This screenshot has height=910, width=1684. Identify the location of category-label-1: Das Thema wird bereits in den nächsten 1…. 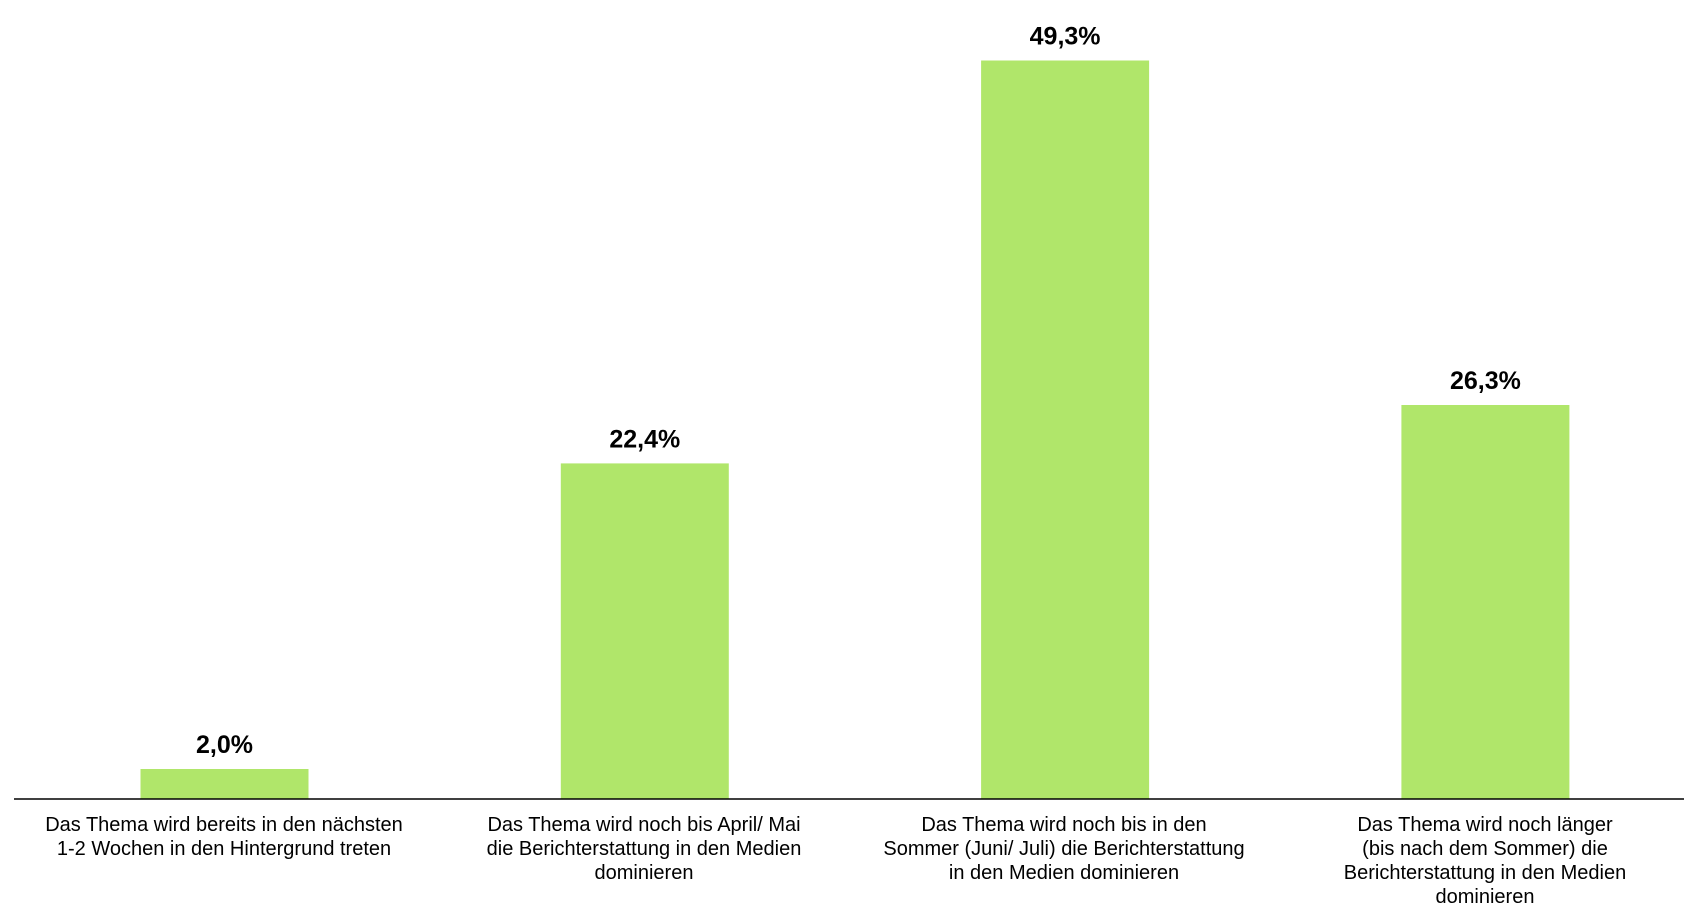
(224, 837).